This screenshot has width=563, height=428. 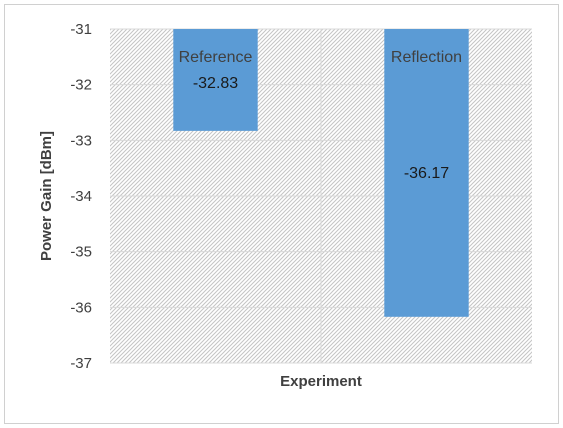 I want to click on y-tick-label: -31, so click(x=81, y=29).